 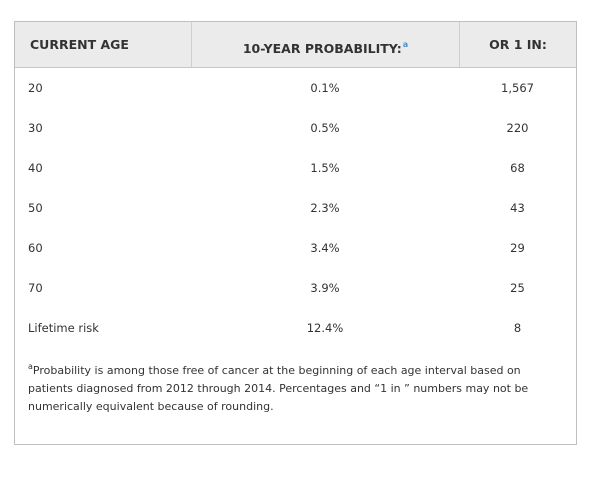 What do you see at coordinates (295, 288) in the screenshot?
I see `table-row: 70 3.9% 25` at bounding box center [295, 288].